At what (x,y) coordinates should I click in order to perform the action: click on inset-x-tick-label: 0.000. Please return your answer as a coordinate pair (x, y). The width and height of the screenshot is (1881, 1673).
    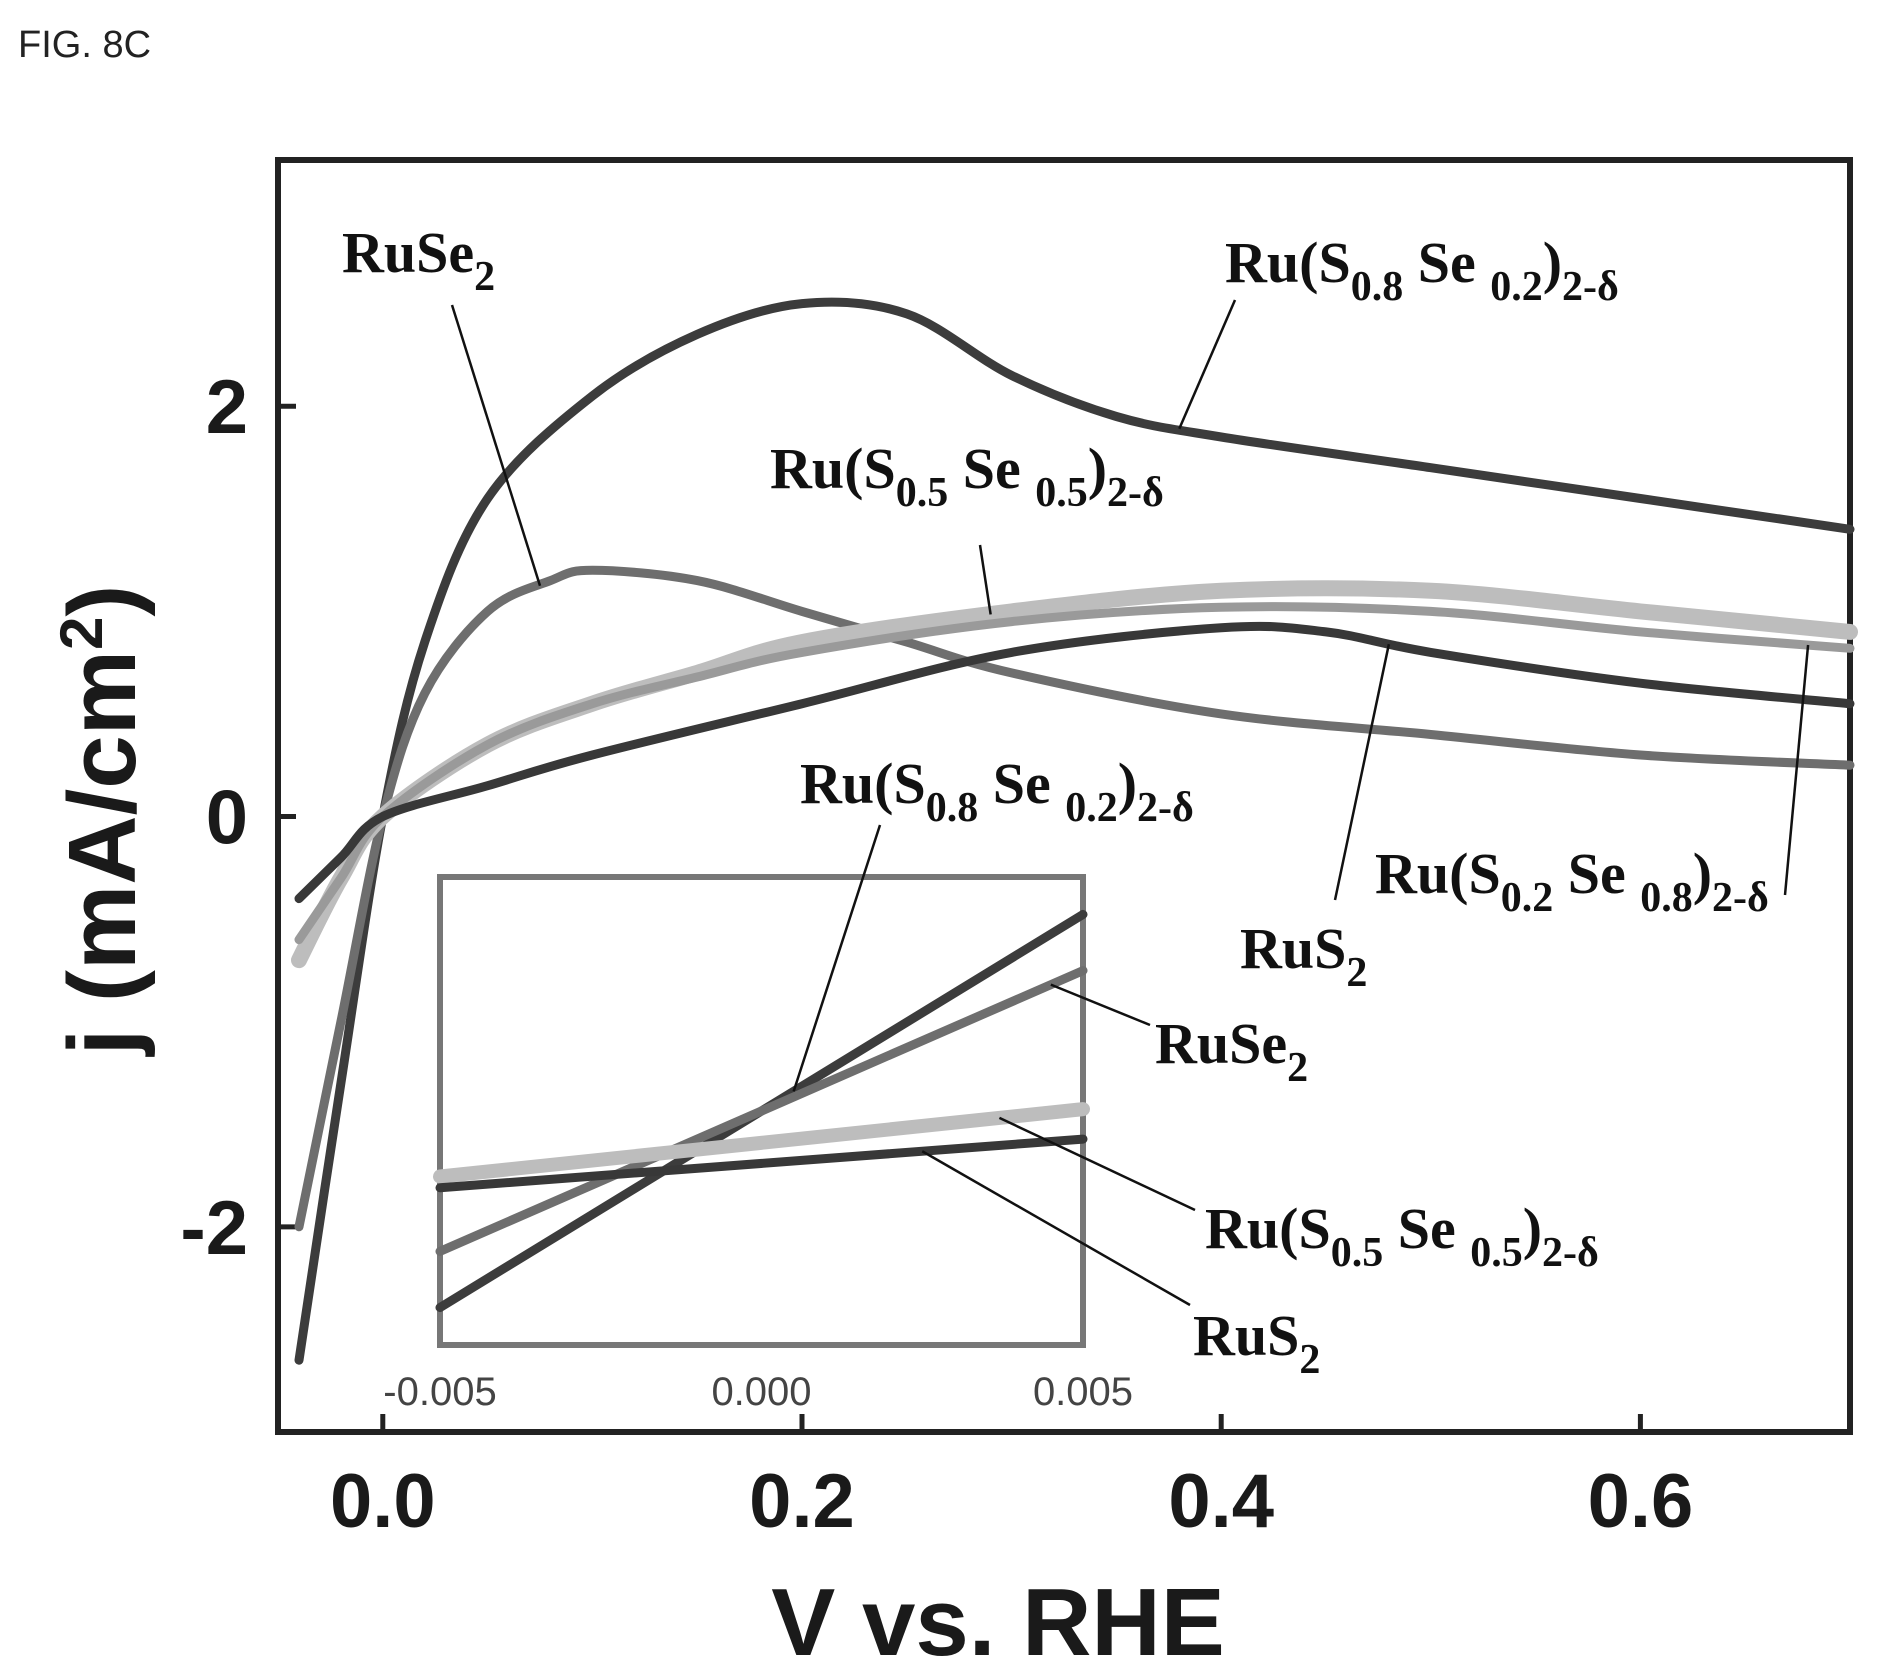
    Looking at the image, I should click on (761, 1392).